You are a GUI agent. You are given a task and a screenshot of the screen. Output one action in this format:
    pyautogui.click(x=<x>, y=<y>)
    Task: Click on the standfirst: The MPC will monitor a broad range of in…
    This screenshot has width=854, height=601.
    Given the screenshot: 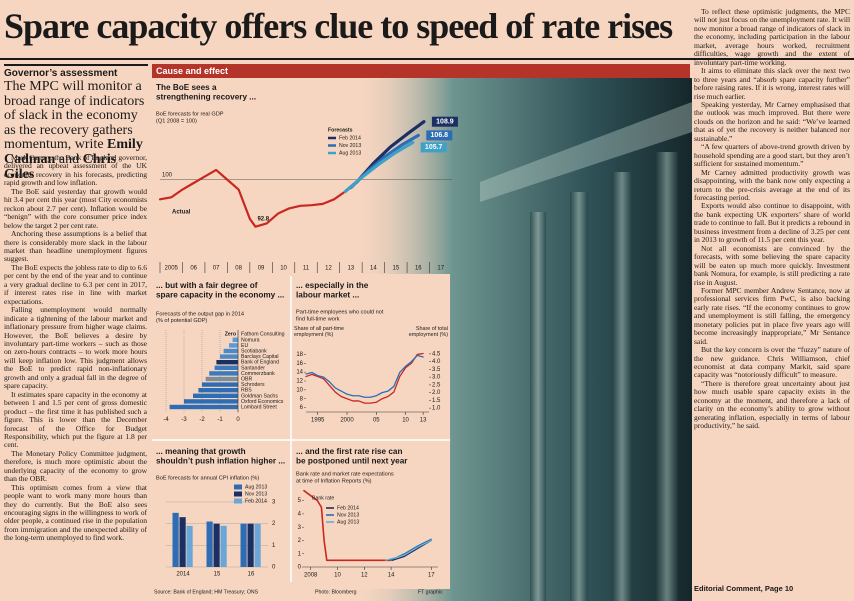 What is the action you would take?
    pyautogui.click(x=76, y=130)
    